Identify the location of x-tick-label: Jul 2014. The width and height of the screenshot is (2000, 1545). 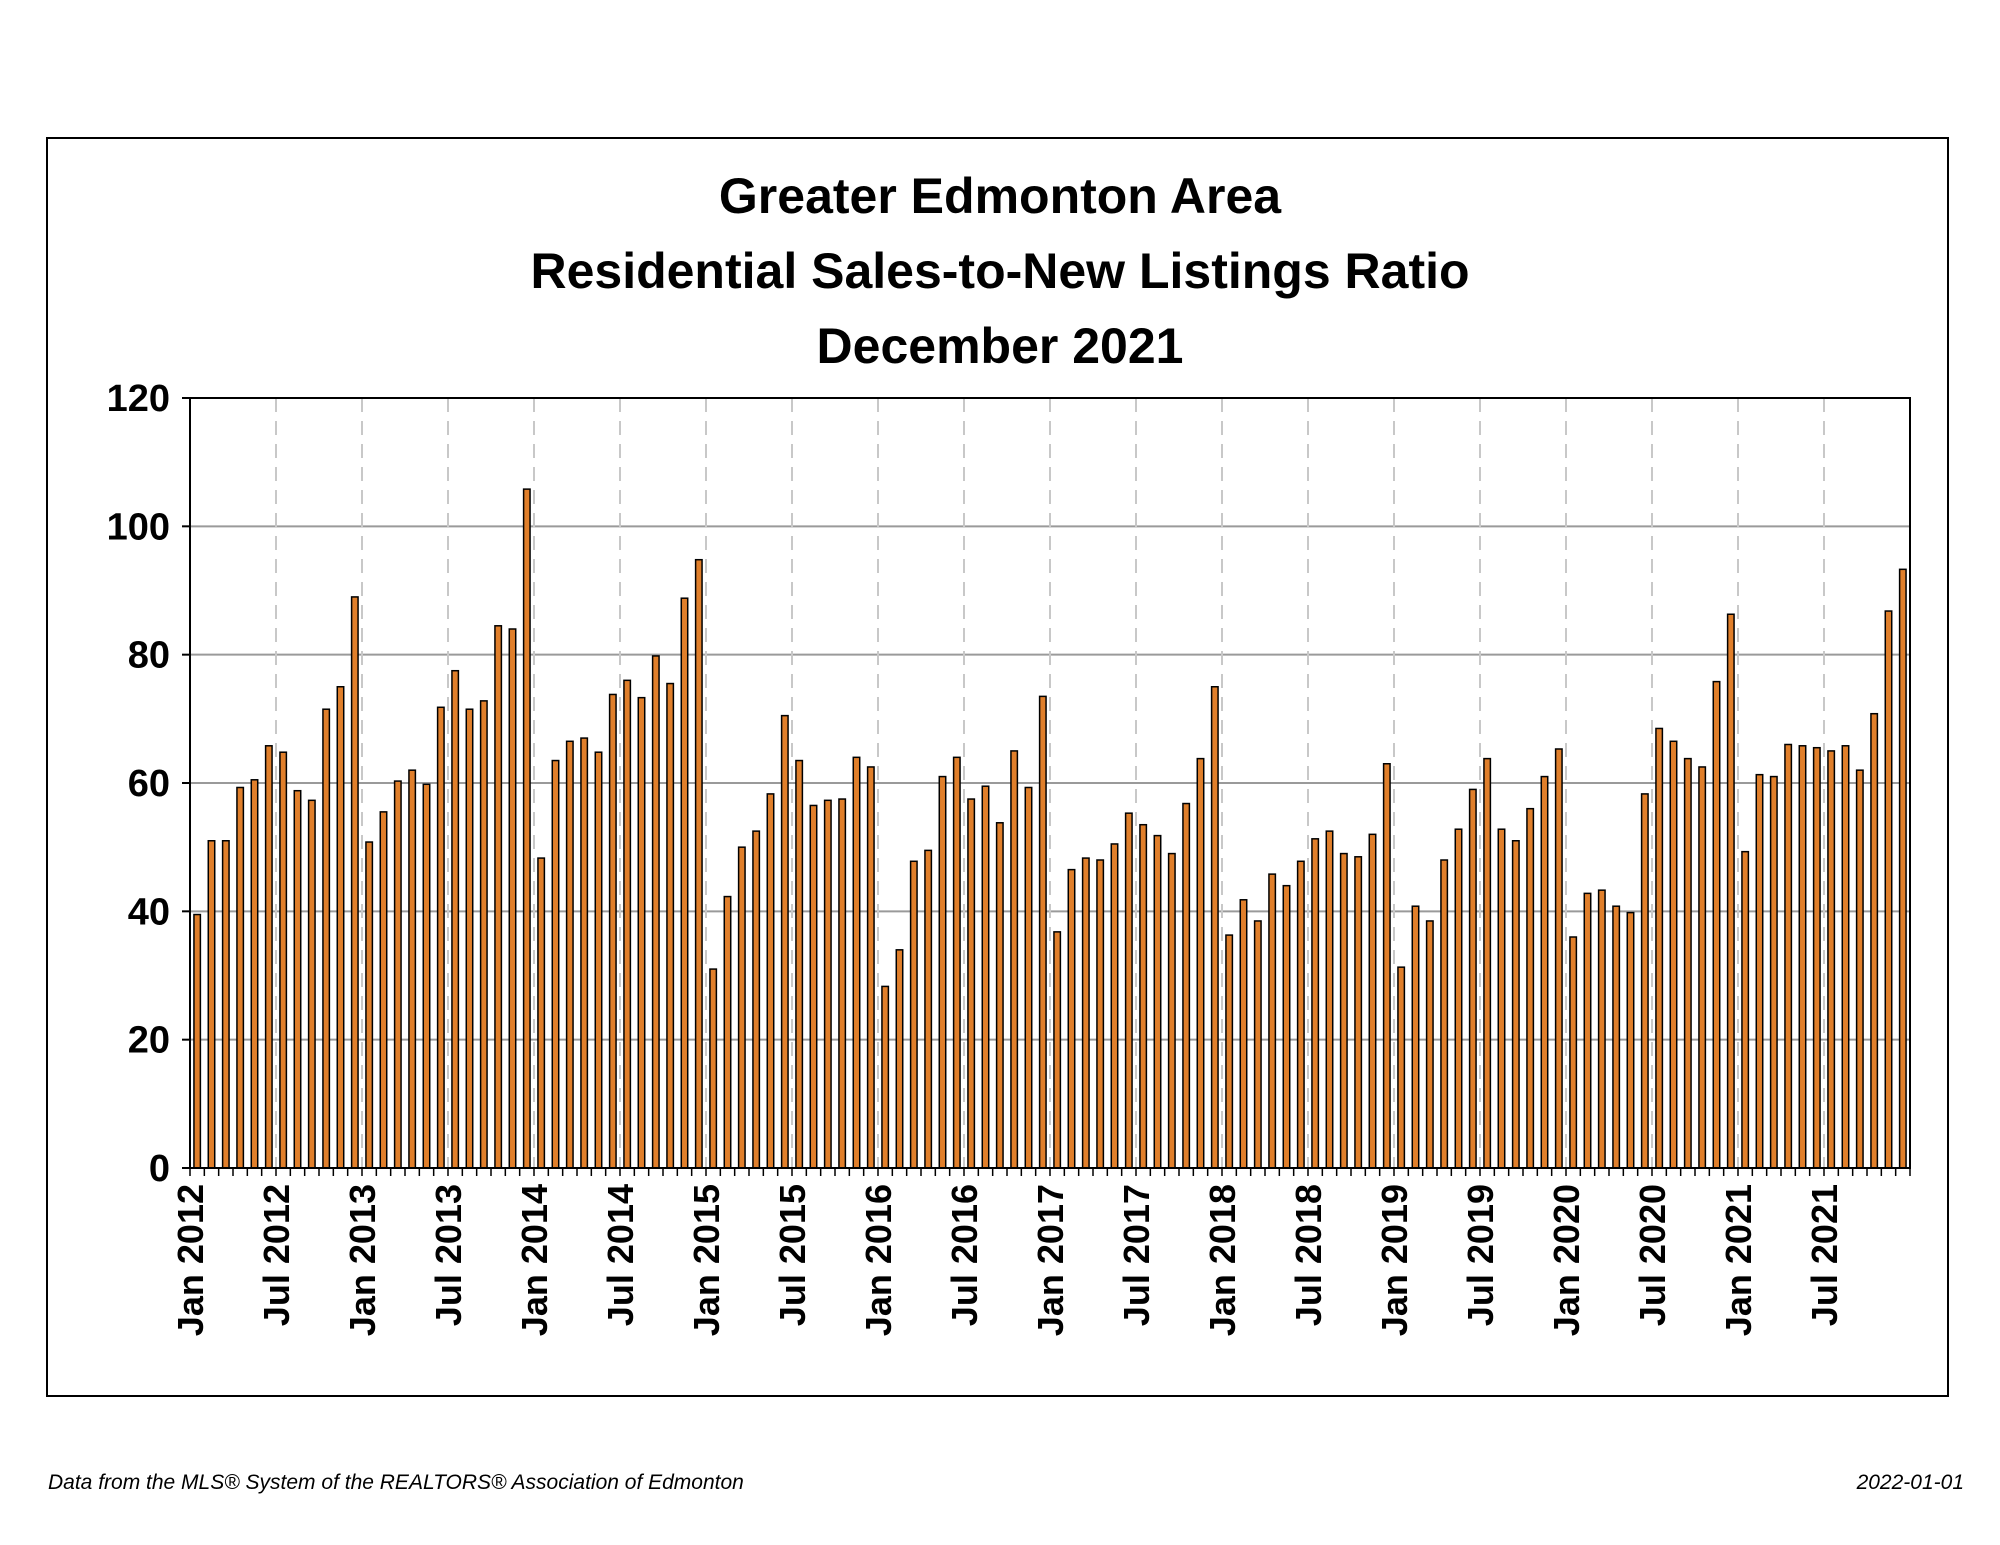
(620, 1255).